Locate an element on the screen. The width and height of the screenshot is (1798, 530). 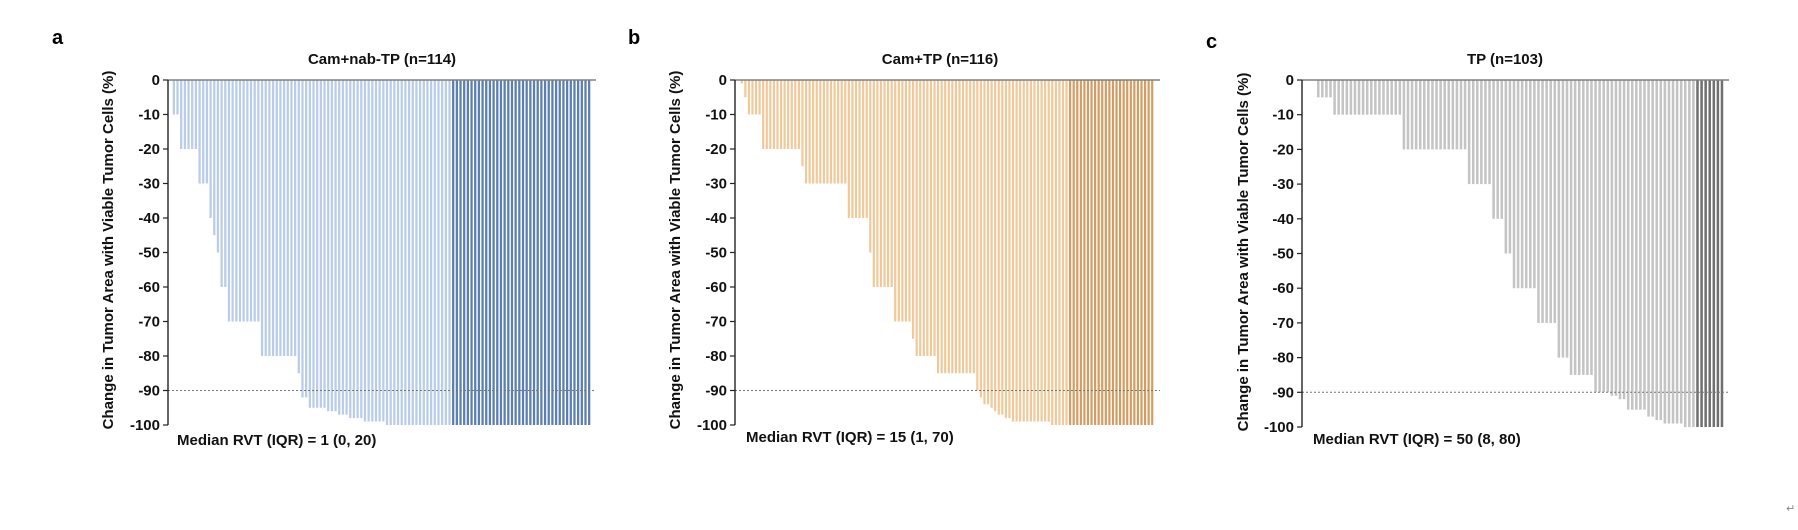
y-tick-label: -20 is located at coordinates (1283, 149).